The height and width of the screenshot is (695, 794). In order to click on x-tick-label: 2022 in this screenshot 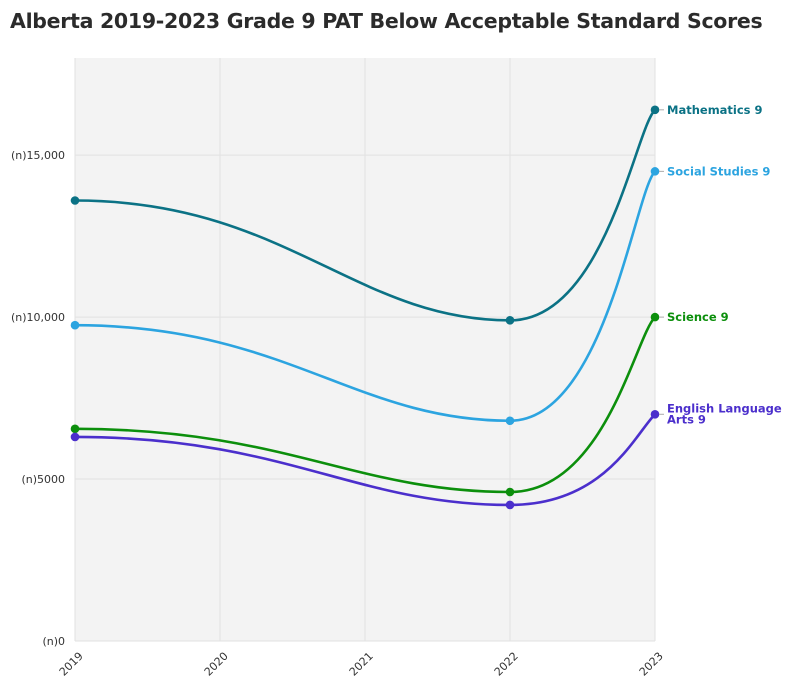, I will do `click(506, 664)`.